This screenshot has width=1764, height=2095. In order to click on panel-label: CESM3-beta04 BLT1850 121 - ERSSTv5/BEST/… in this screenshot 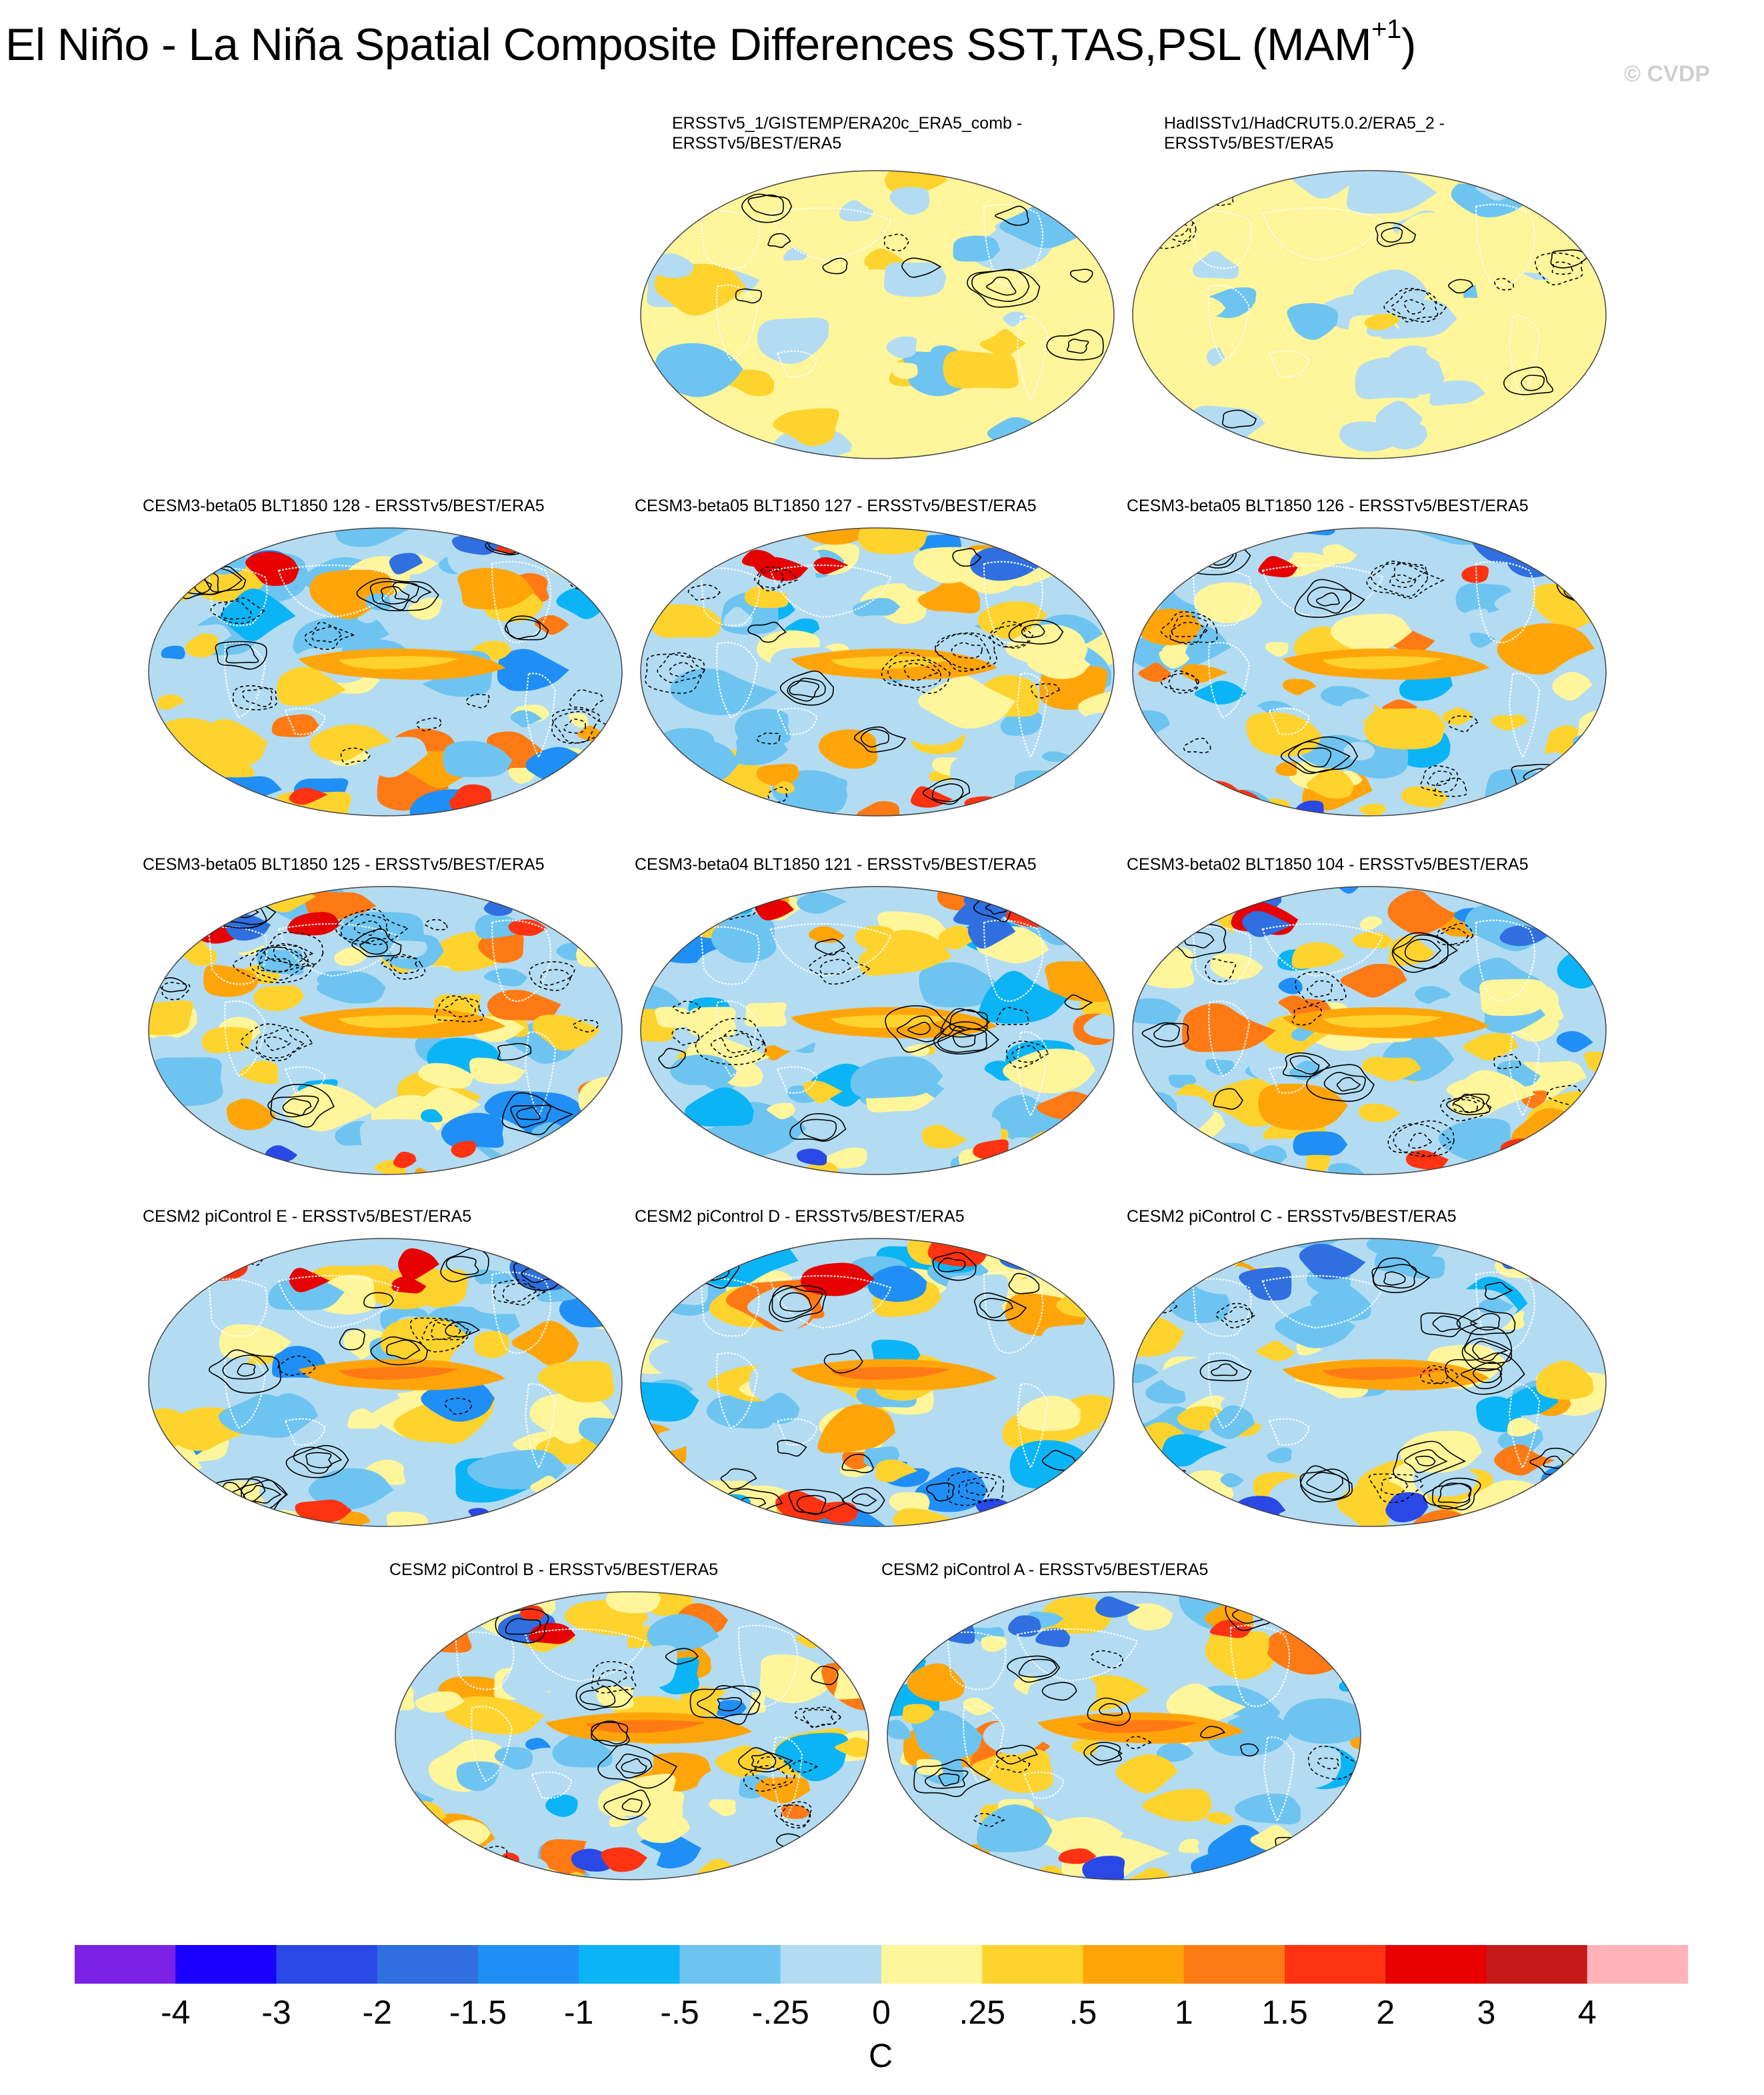, I will do `click(836, 865)`.